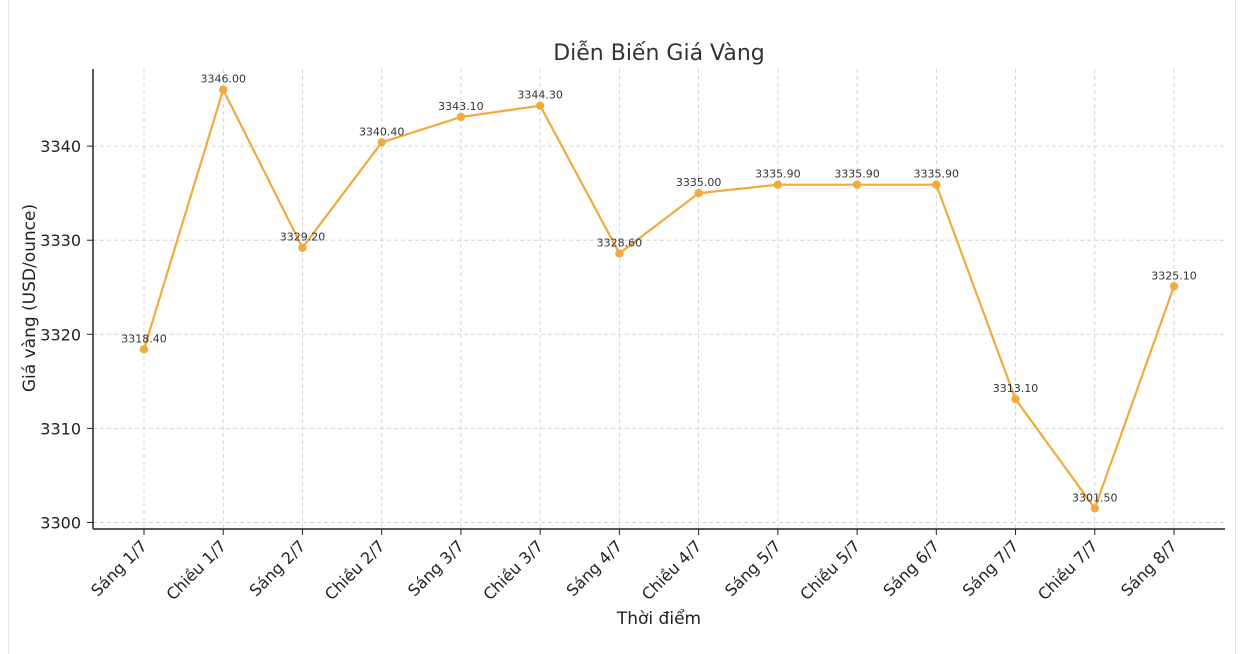  Describe the element at coordinates (1095, 497) in the screenshot. I see `data-label: 3301.50` at that location.